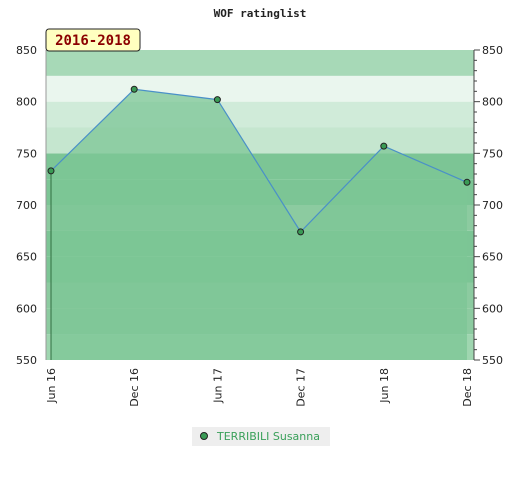 Image resolution: width=520 pixels, height=480 pixels. I want to click on y-tick-label-right: 550, so click(492, 360).